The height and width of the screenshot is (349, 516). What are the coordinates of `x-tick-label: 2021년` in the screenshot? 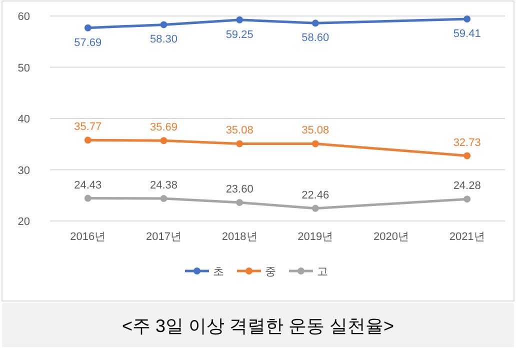 It's located at (467, 237).